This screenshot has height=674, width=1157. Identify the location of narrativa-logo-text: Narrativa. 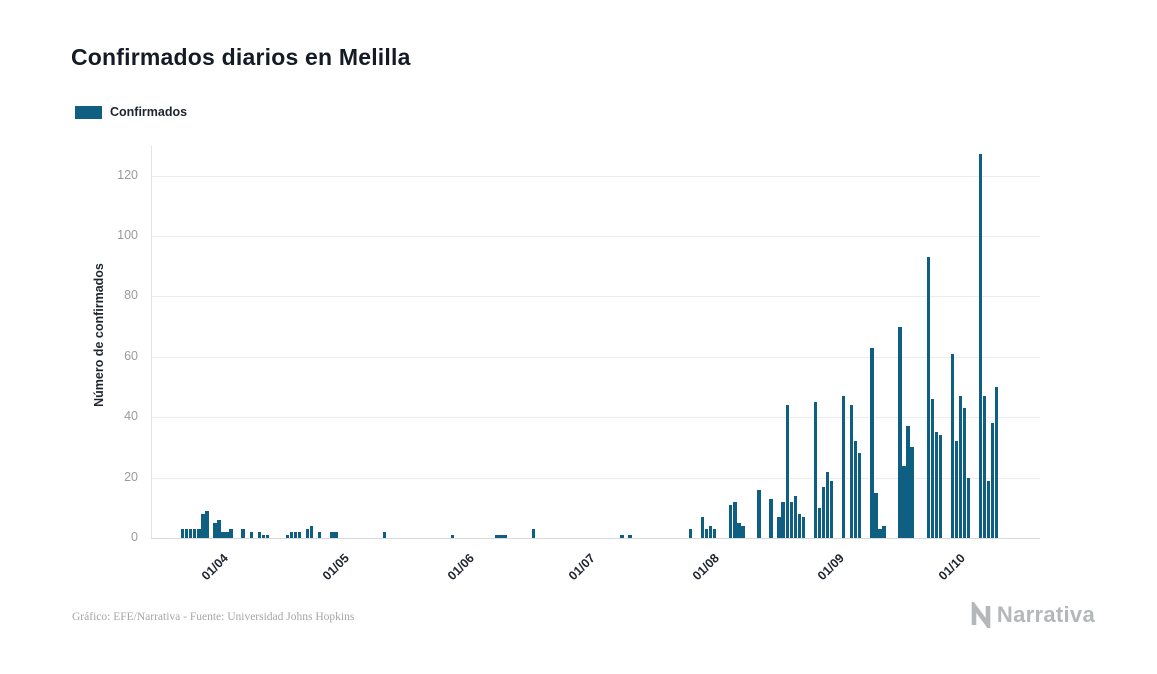
(1045, 614).